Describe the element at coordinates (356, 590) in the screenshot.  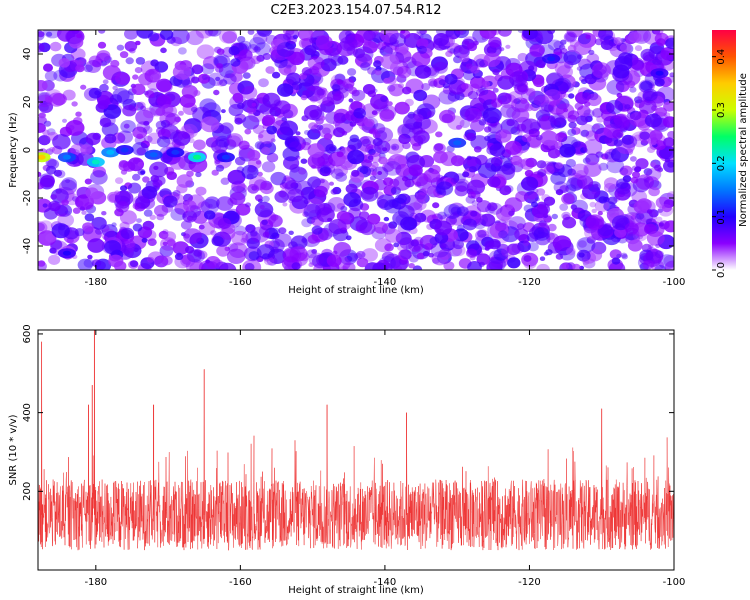
I see `snr-x-label: Height of straight line (km)` at that location.